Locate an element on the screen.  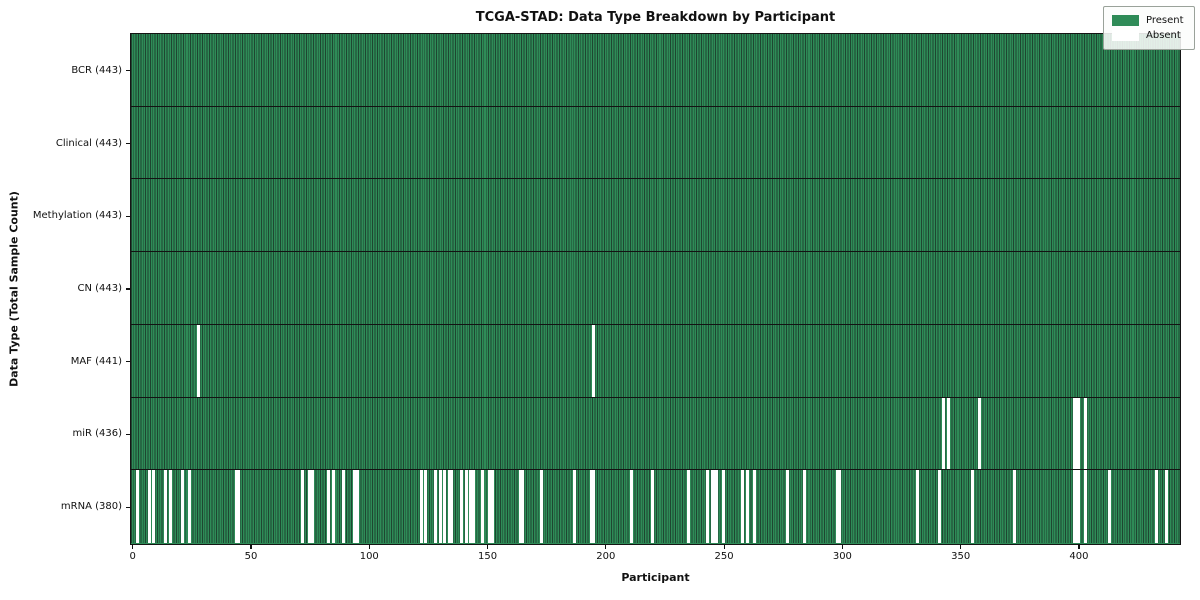
x-axis-label: Participant is located at coordinates (655, 577).